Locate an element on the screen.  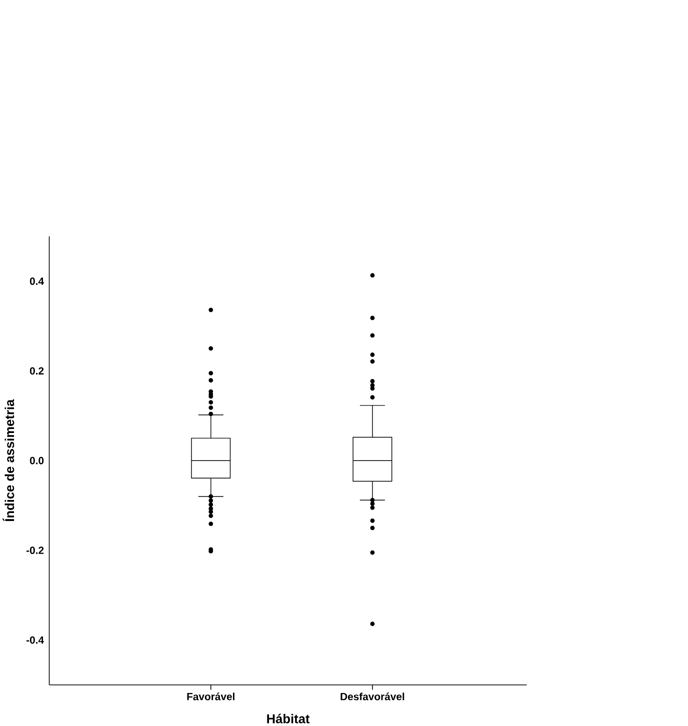
y-tick-label: 0.2 is located at coordinates (37, 371).